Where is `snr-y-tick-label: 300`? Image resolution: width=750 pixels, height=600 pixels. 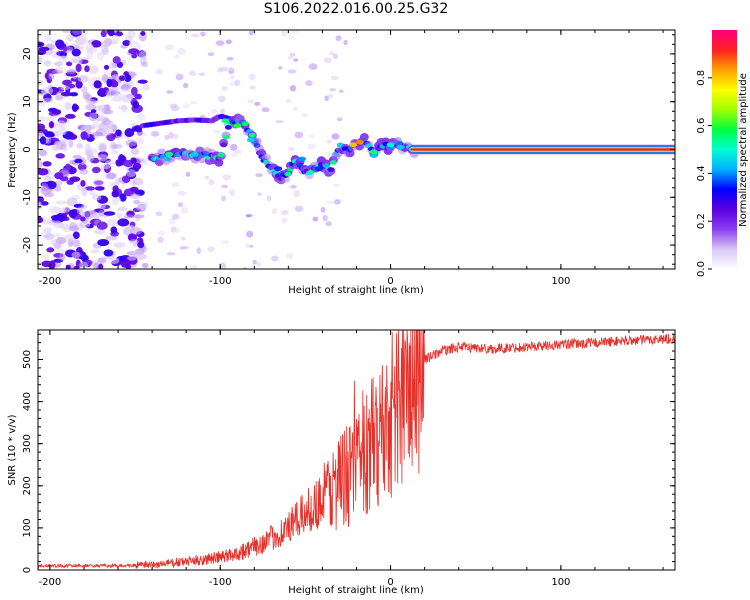
snr-y-tick-label: 300 is located at coordinates (27, 443).